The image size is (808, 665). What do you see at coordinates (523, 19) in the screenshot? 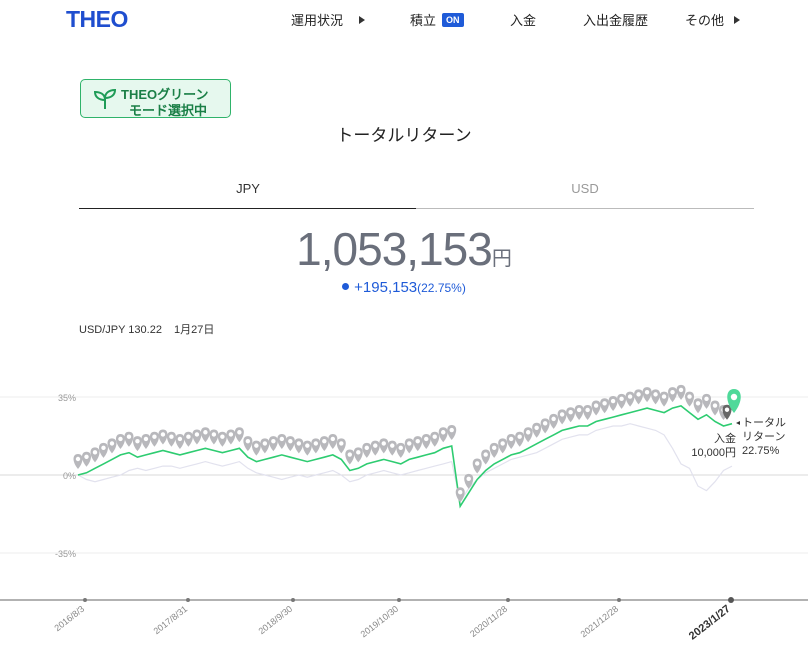
I see `nav-deposit: 入金` at bounding box center [523, 19].